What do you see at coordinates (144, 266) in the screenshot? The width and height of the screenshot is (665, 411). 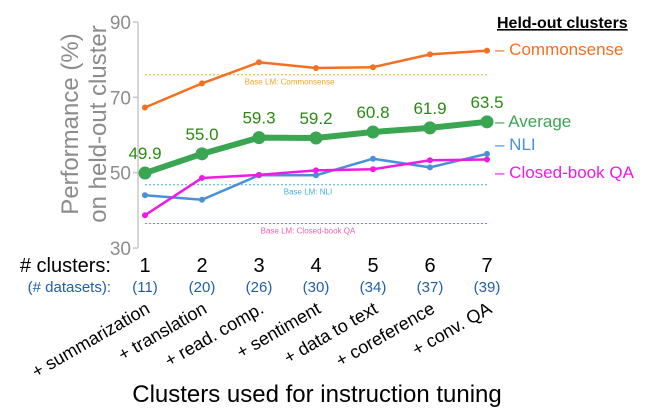 I see `x-tick-label: 1` at bounding box center [144, 266].